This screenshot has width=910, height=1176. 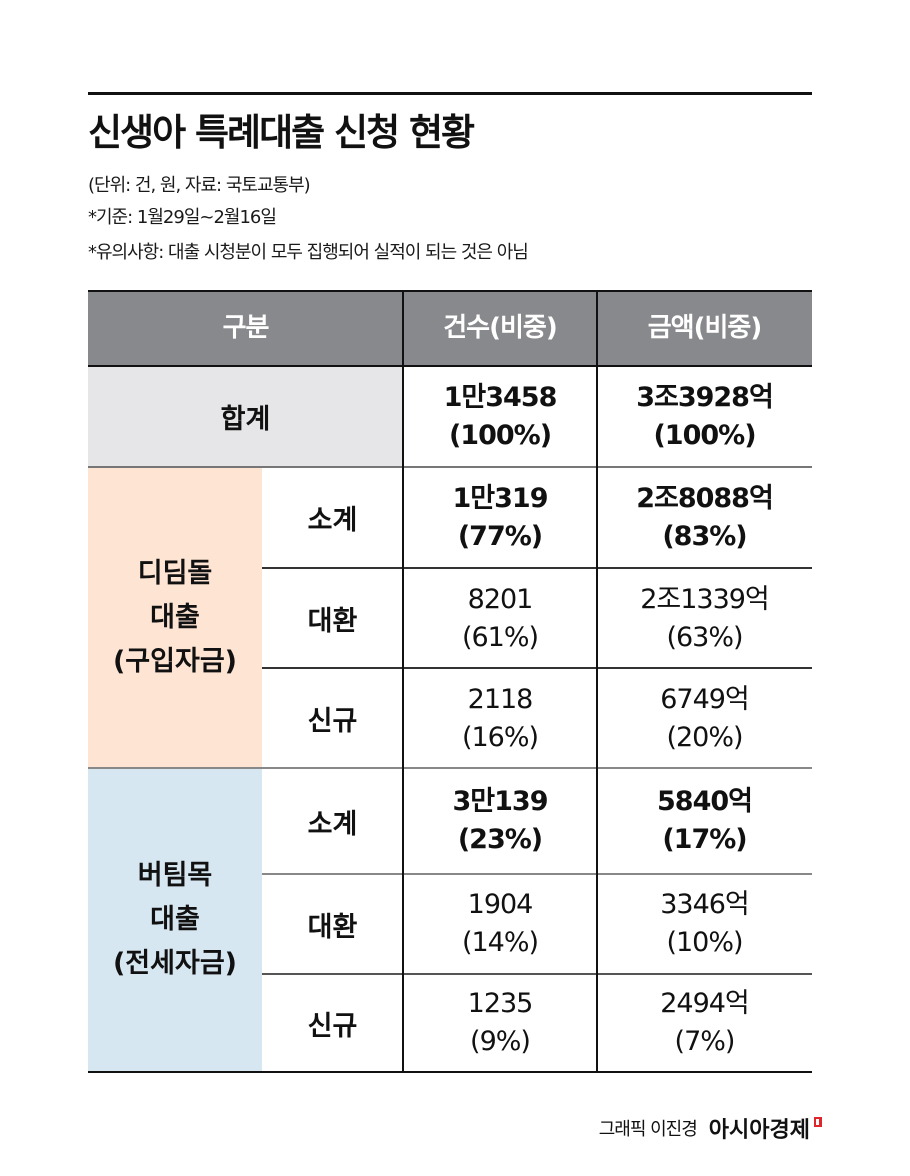 What do you see at coordinates (704, 637) in the screenshot?
I see `amount-share: (63%)` at bounding box center [704, 637].